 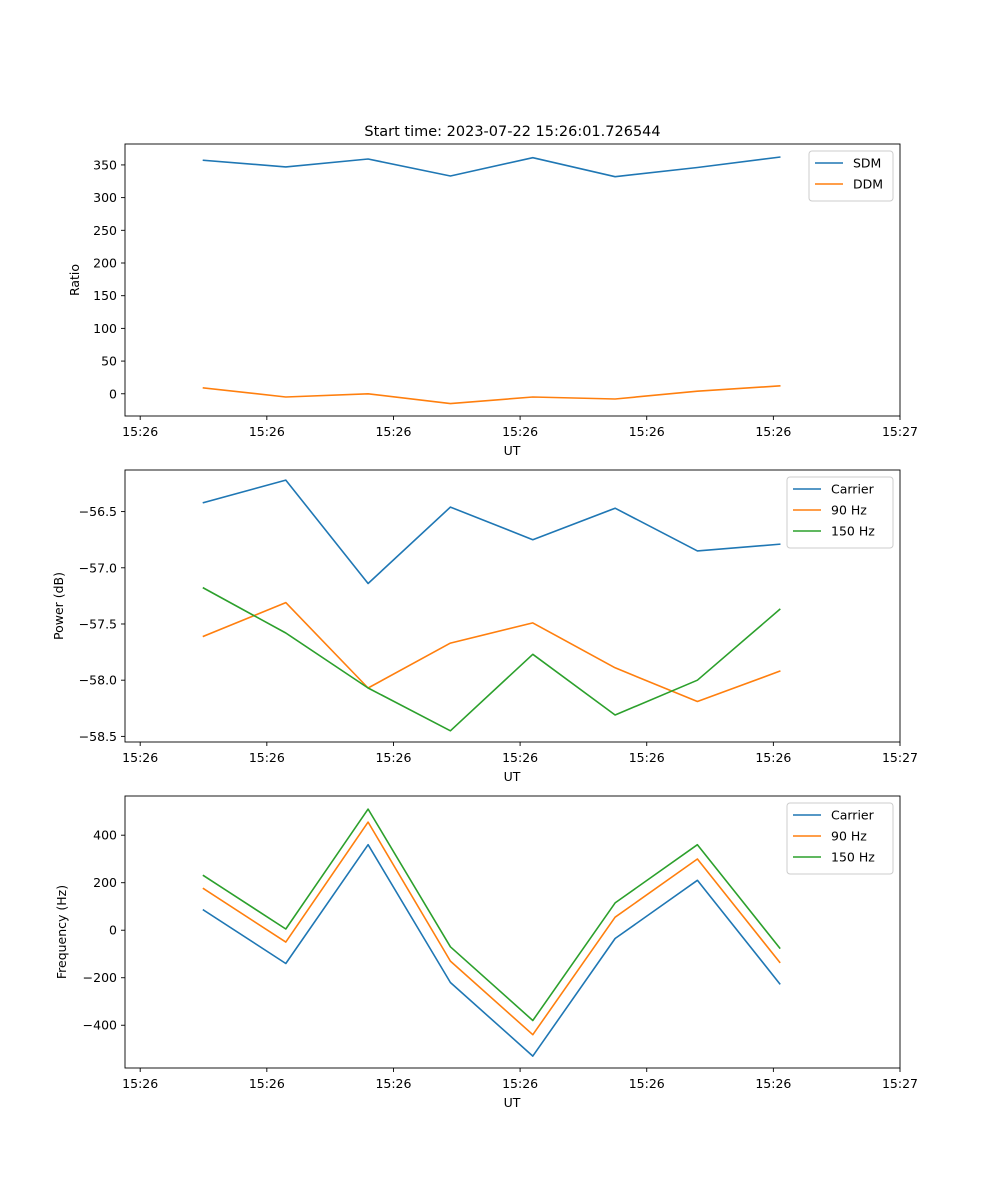 I want to click on power-x-tick-label: 15:27, so click(x=900, y=757).